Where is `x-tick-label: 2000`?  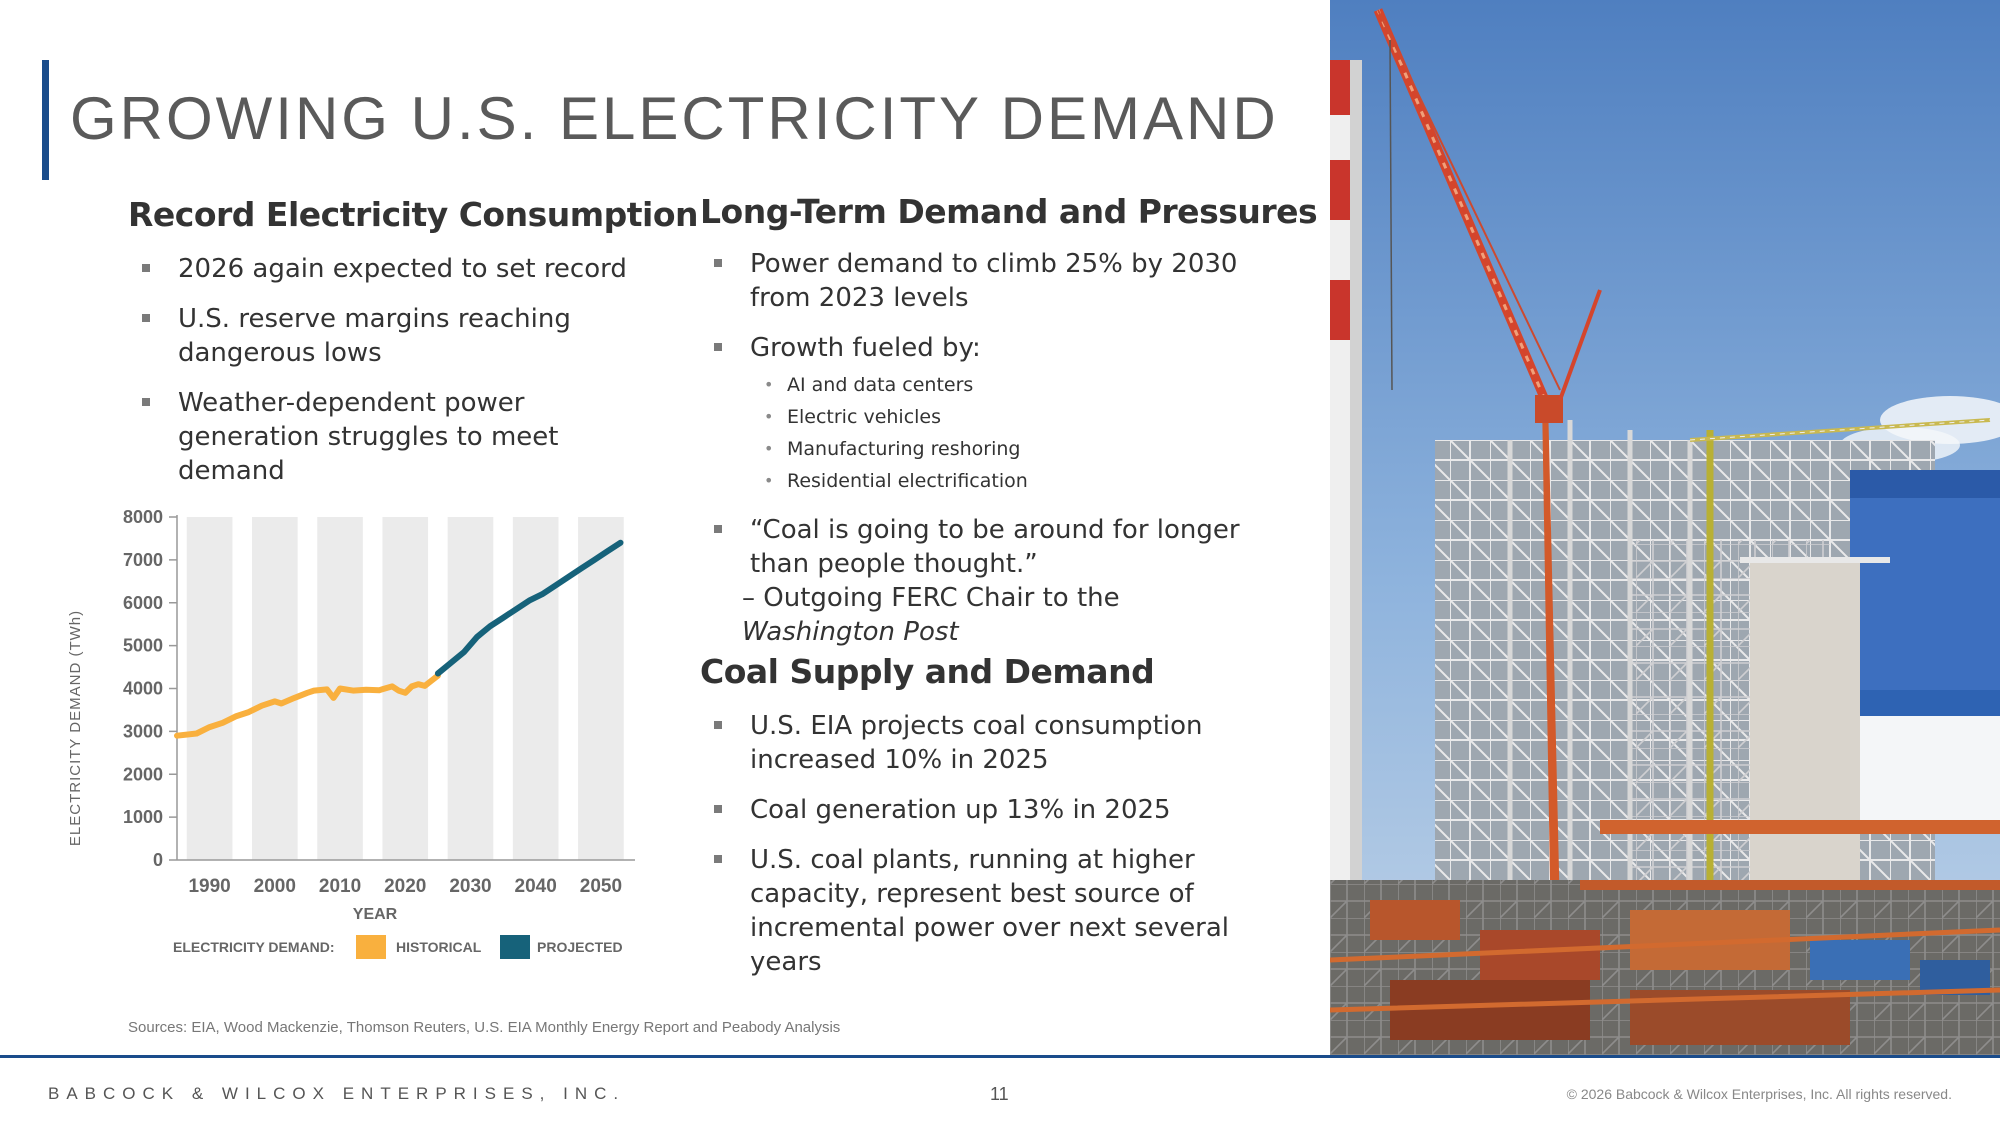
x-tick-label: 2000 is located at coordinates (275, 886).